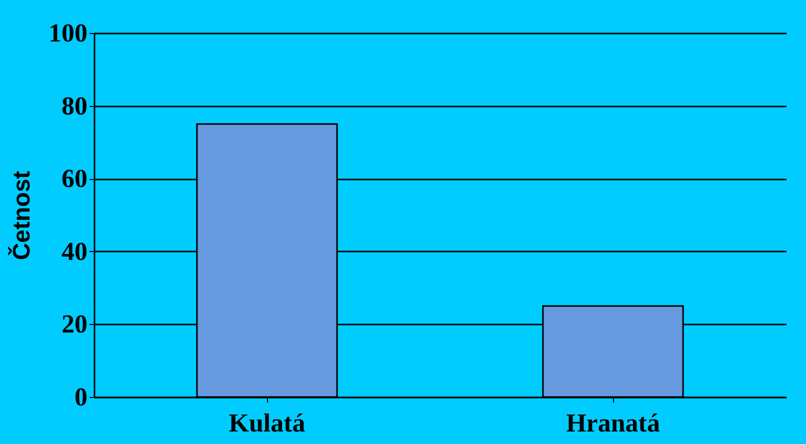 The width and height of the screenshot is (806, 444). Describe the element at coordinates (68, 33) in the screenshot. I see `y-tick-label: 100` at that location.